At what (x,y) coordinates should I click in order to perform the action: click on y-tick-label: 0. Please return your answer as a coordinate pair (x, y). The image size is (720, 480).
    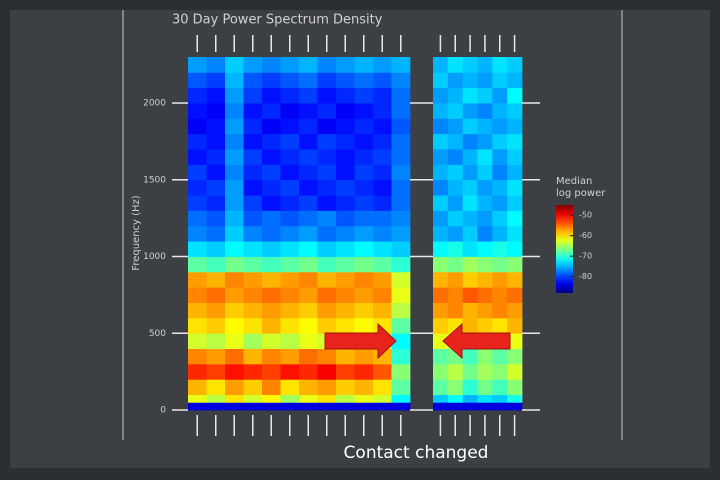
    Looking at the image, I should click on (163, 411).